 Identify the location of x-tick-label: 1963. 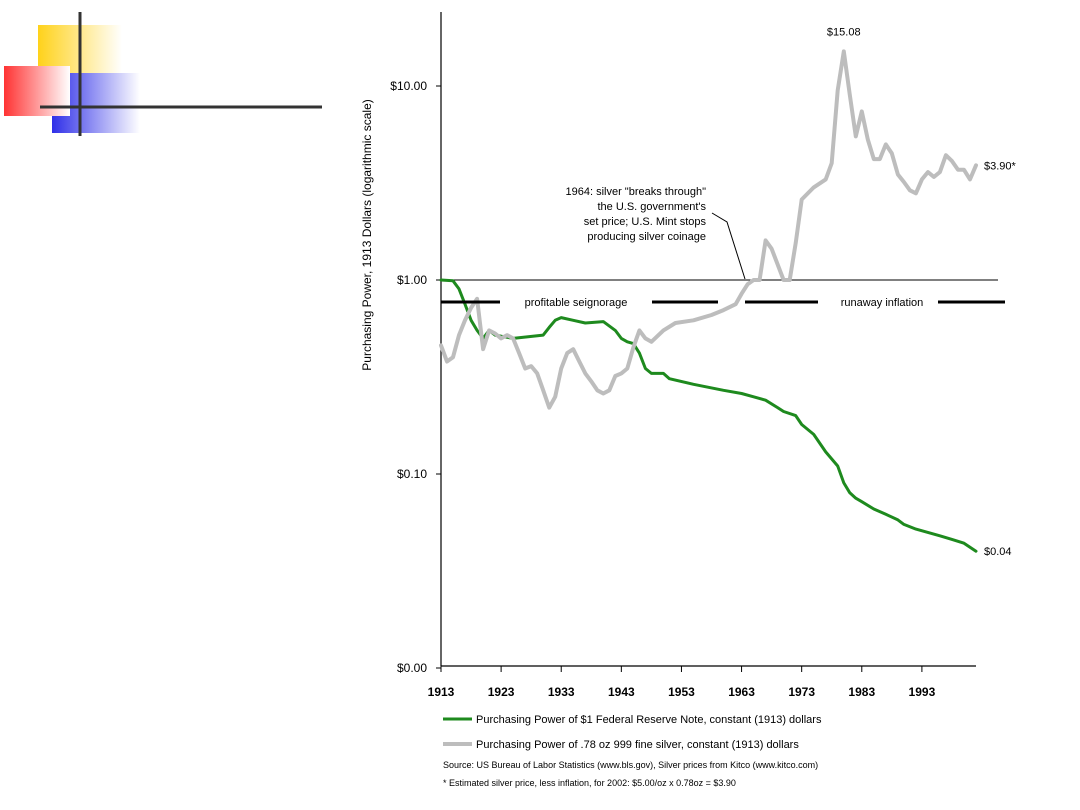
(741, 692).